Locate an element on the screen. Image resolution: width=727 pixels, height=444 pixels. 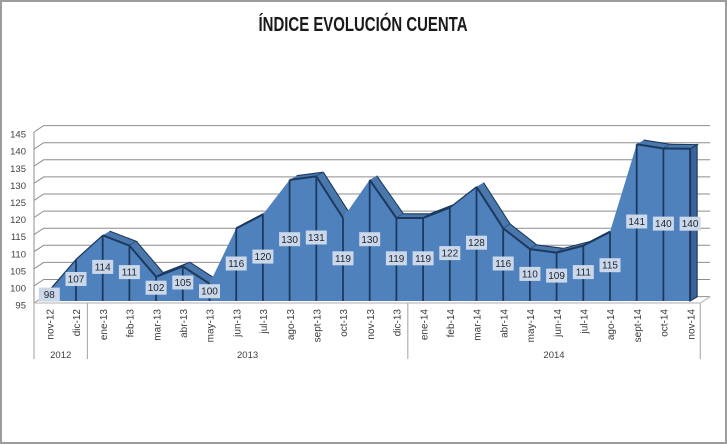
svg-text: feb-13 is located at coordinates (131, 323).